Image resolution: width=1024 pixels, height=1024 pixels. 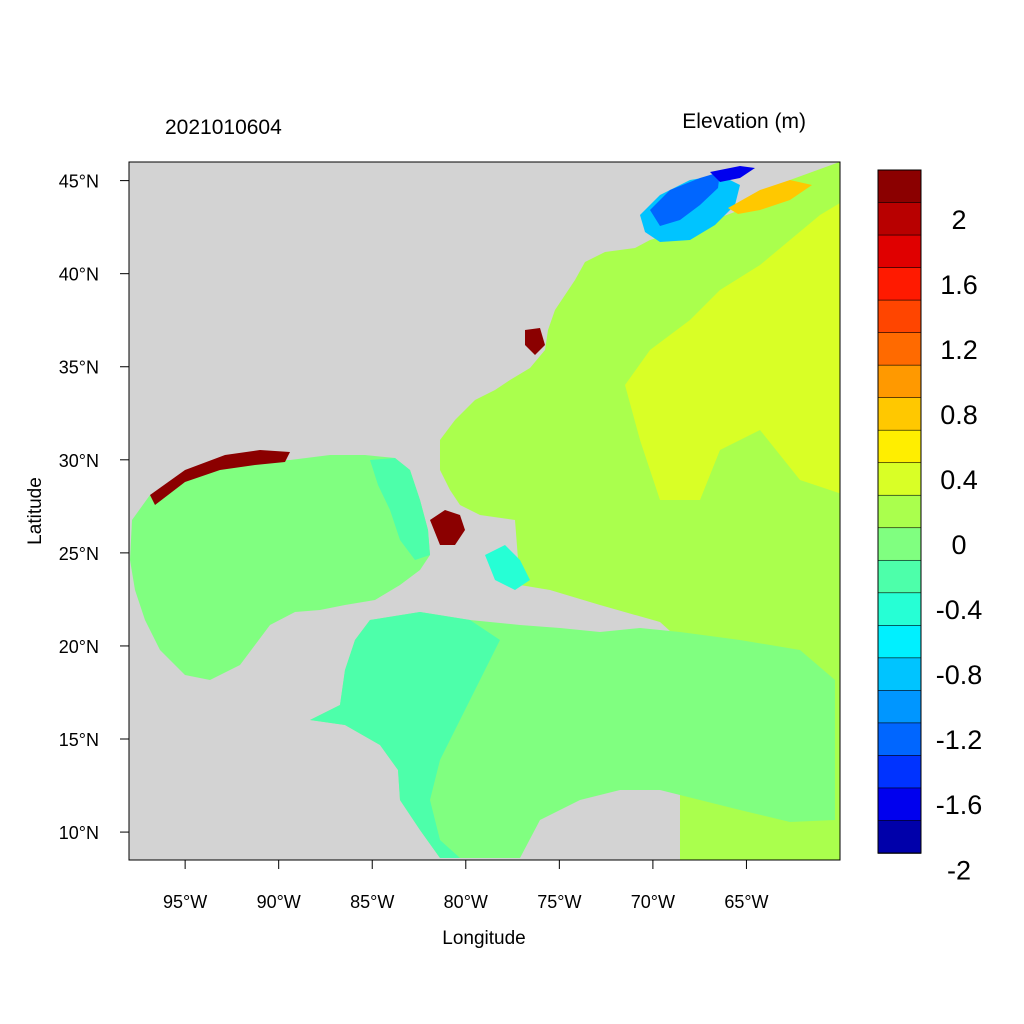 I want to click on y-axis-ticks: 45°N 40°N 35°N 30°N 25°N 20°N 15°N 10°N, so click(x=94, y=507).